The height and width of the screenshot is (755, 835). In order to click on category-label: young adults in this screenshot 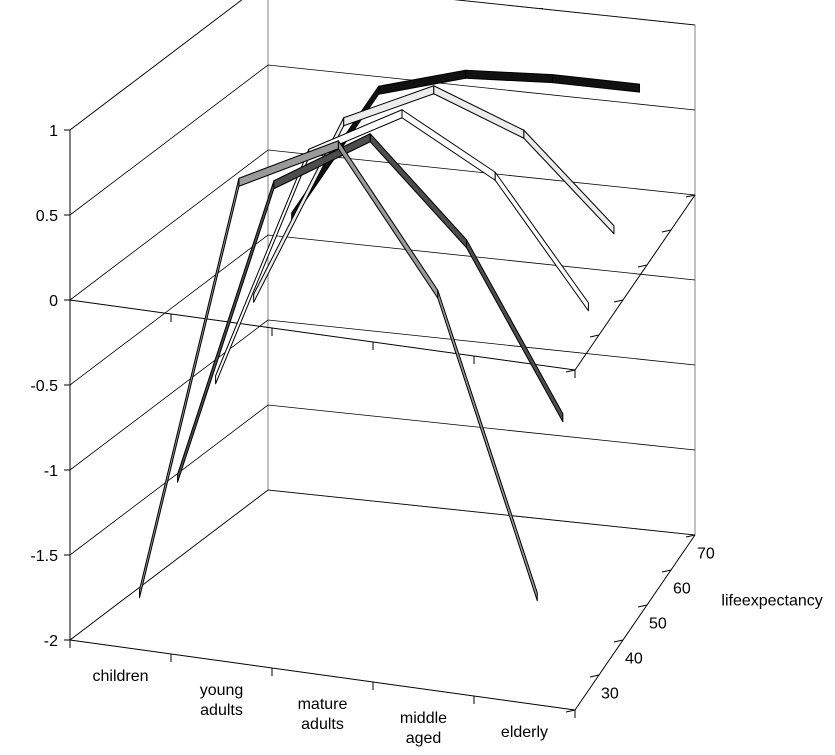, I will do `click(222, 700)`.